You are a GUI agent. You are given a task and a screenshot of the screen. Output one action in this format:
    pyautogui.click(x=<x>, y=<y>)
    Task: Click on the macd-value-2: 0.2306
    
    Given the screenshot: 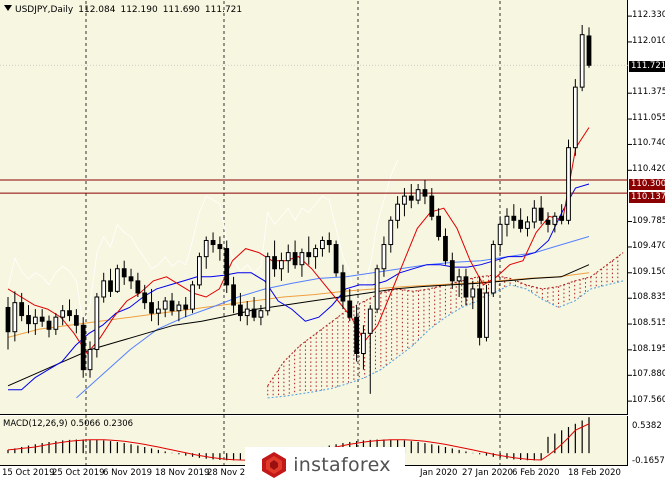 What is the action you would take?
    pyautogui.click(x=118, y=424)
    